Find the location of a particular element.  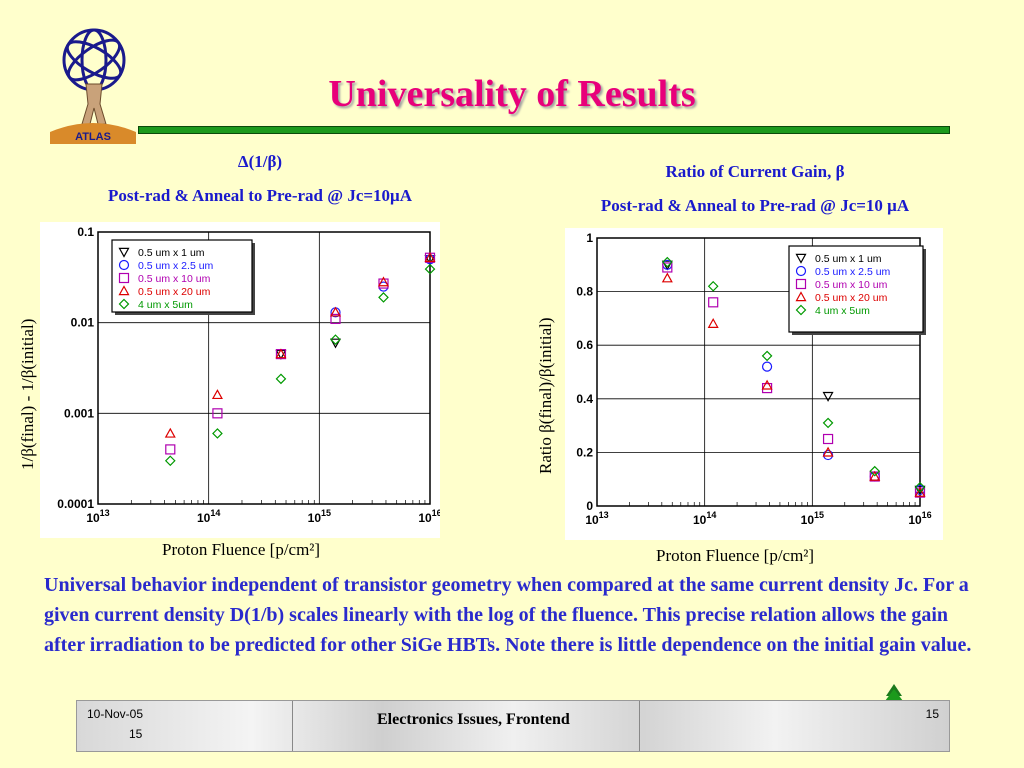

y-tick-label: 0.01 is located at coordinates (83, 323).